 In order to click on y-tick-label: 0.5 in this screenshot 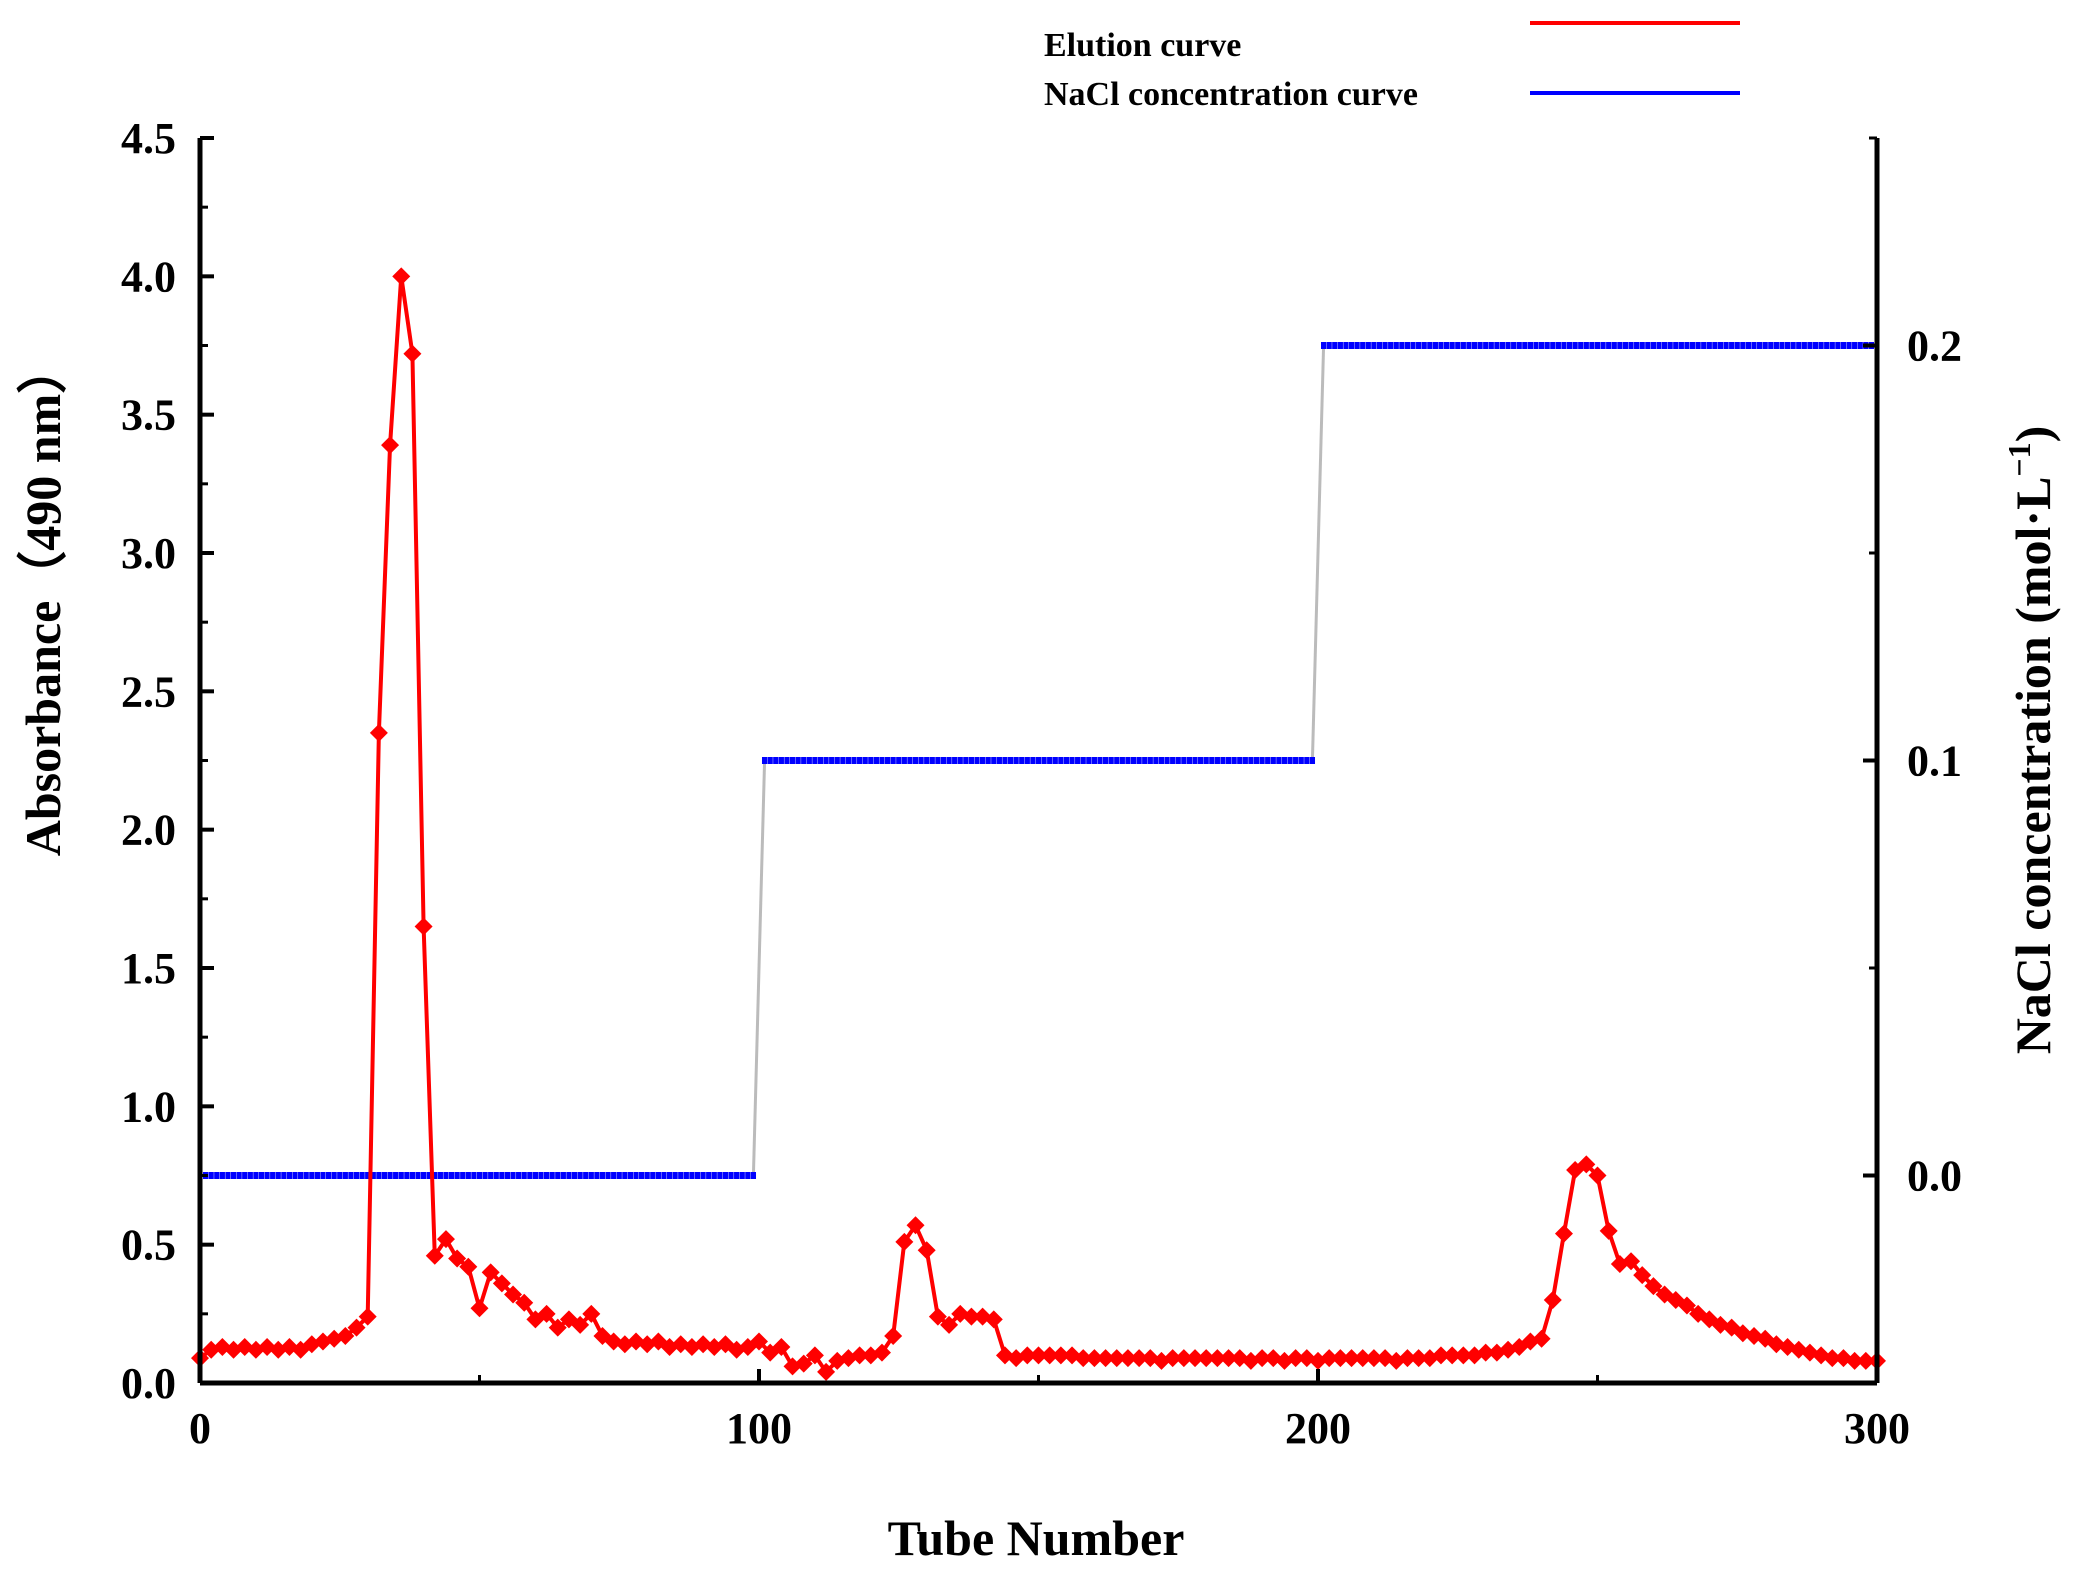, I will do `click(148, 1245)`.